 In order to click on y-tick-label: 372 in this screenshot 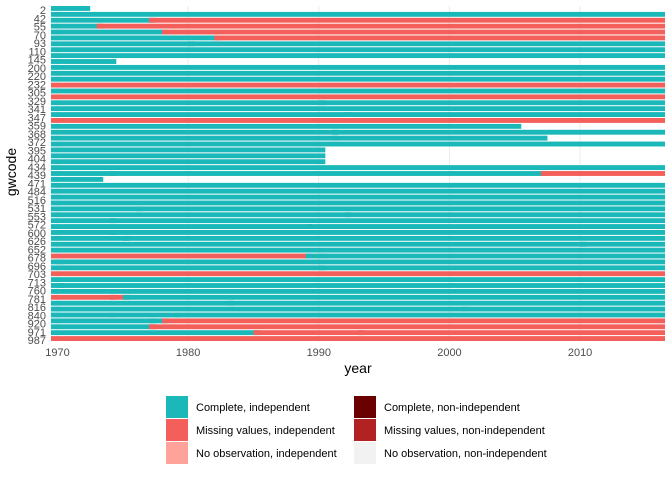, I will do `click(37, 143)`.